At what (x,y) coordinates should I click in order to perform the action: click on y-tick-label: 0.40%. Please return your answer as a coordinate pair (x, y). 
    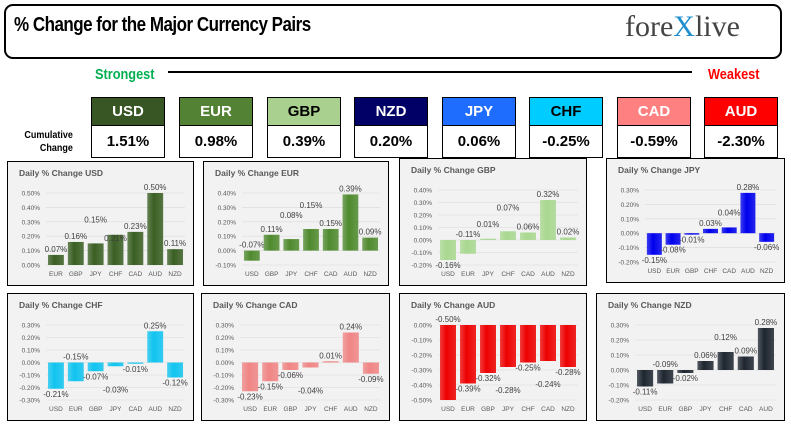
    Looking at the image, I should click on (31, 208).